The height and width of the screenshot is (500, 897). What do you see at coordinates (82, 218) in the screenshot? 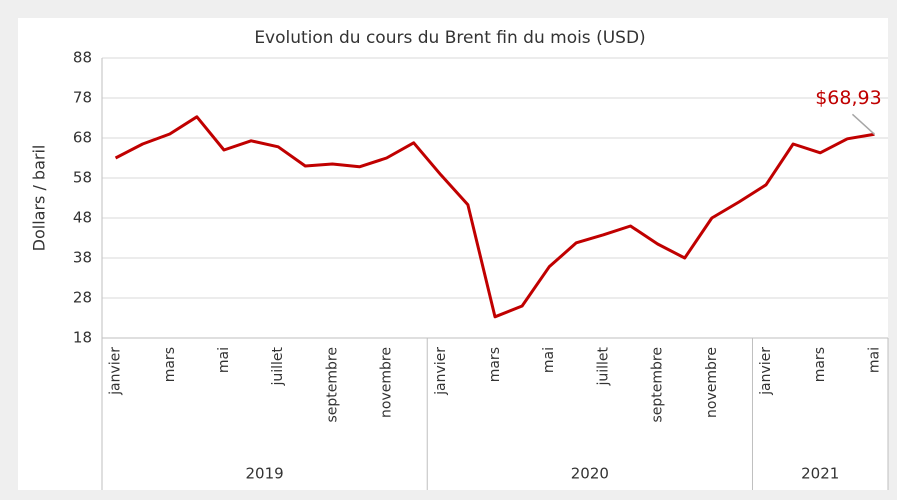
I see `y-tick-label: 48` at bounding box center [82, 218].